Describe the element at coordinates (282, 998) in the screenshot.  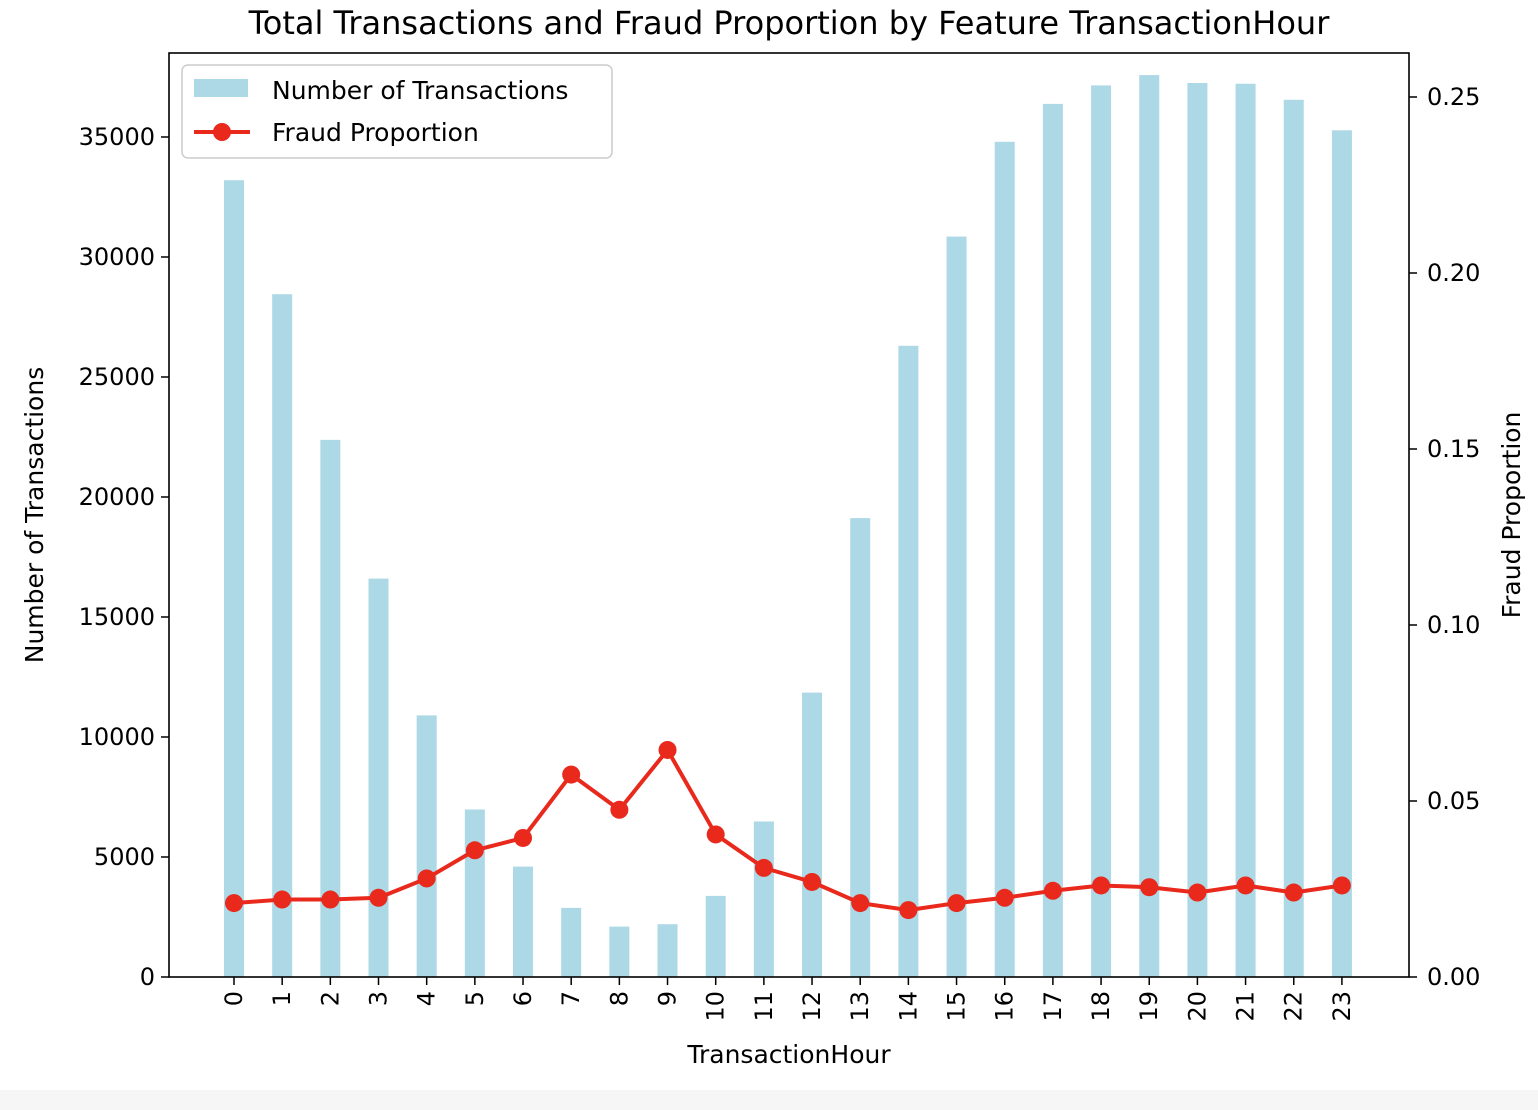
I see `x-tick-label-1: 1` at that location.